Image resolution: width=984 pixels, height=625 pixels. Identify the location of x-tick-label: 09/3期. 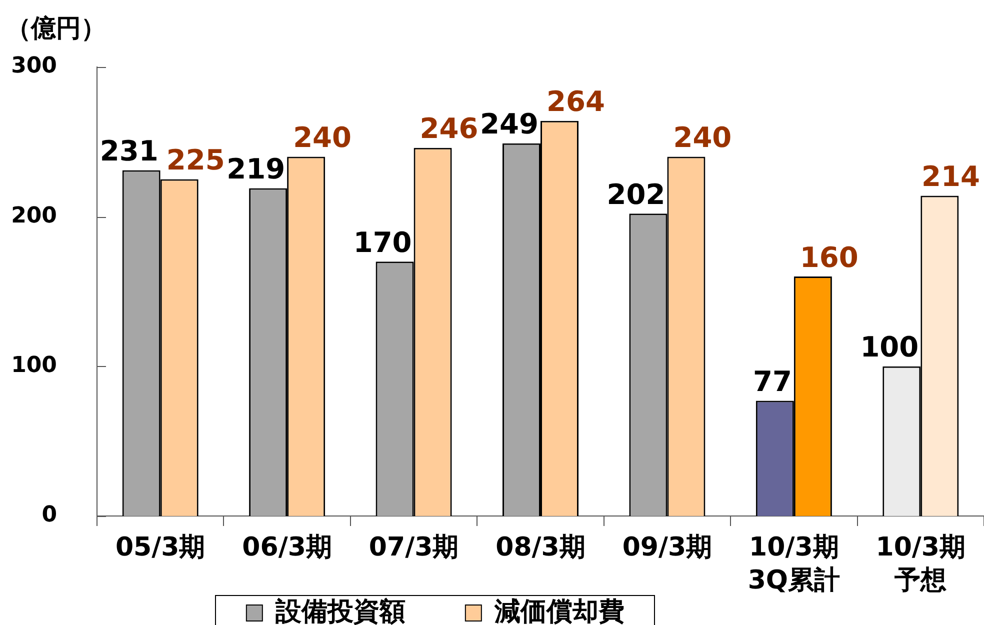
(667, 547).